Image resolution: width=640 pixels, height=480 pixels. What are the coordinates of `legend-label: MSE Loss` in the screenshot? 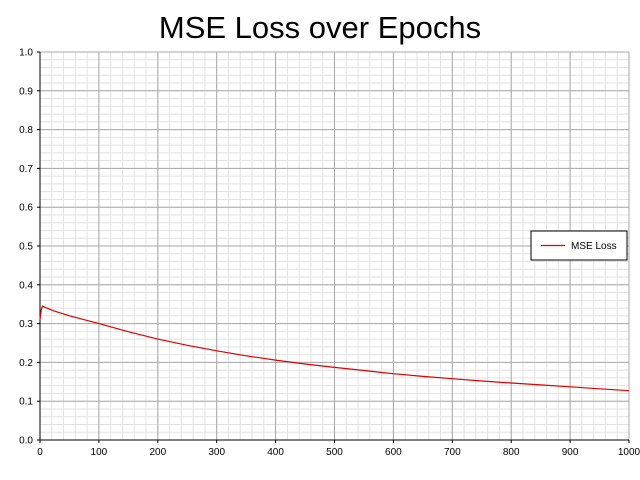 It's located at (594, 246).